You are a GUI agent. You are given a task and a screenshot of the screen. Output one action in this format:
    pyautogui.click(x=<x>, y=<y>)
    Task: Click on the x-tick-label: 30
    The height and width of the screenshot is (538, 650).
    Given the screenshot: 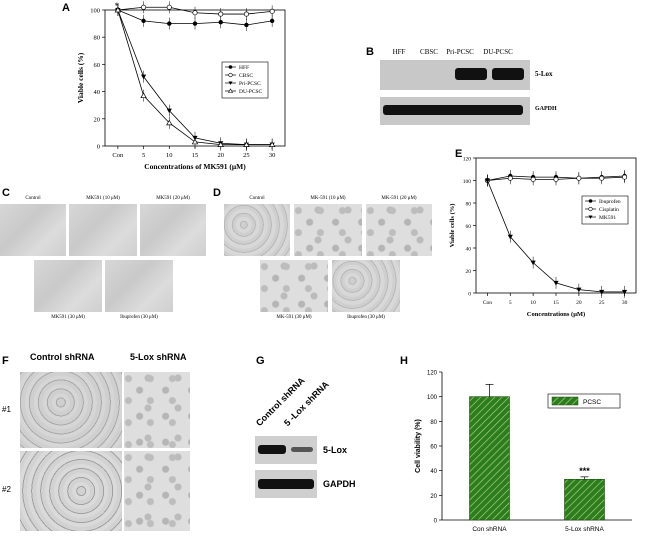 What is the action you would take?
    pyautogui.click(x=625, y=303)
    